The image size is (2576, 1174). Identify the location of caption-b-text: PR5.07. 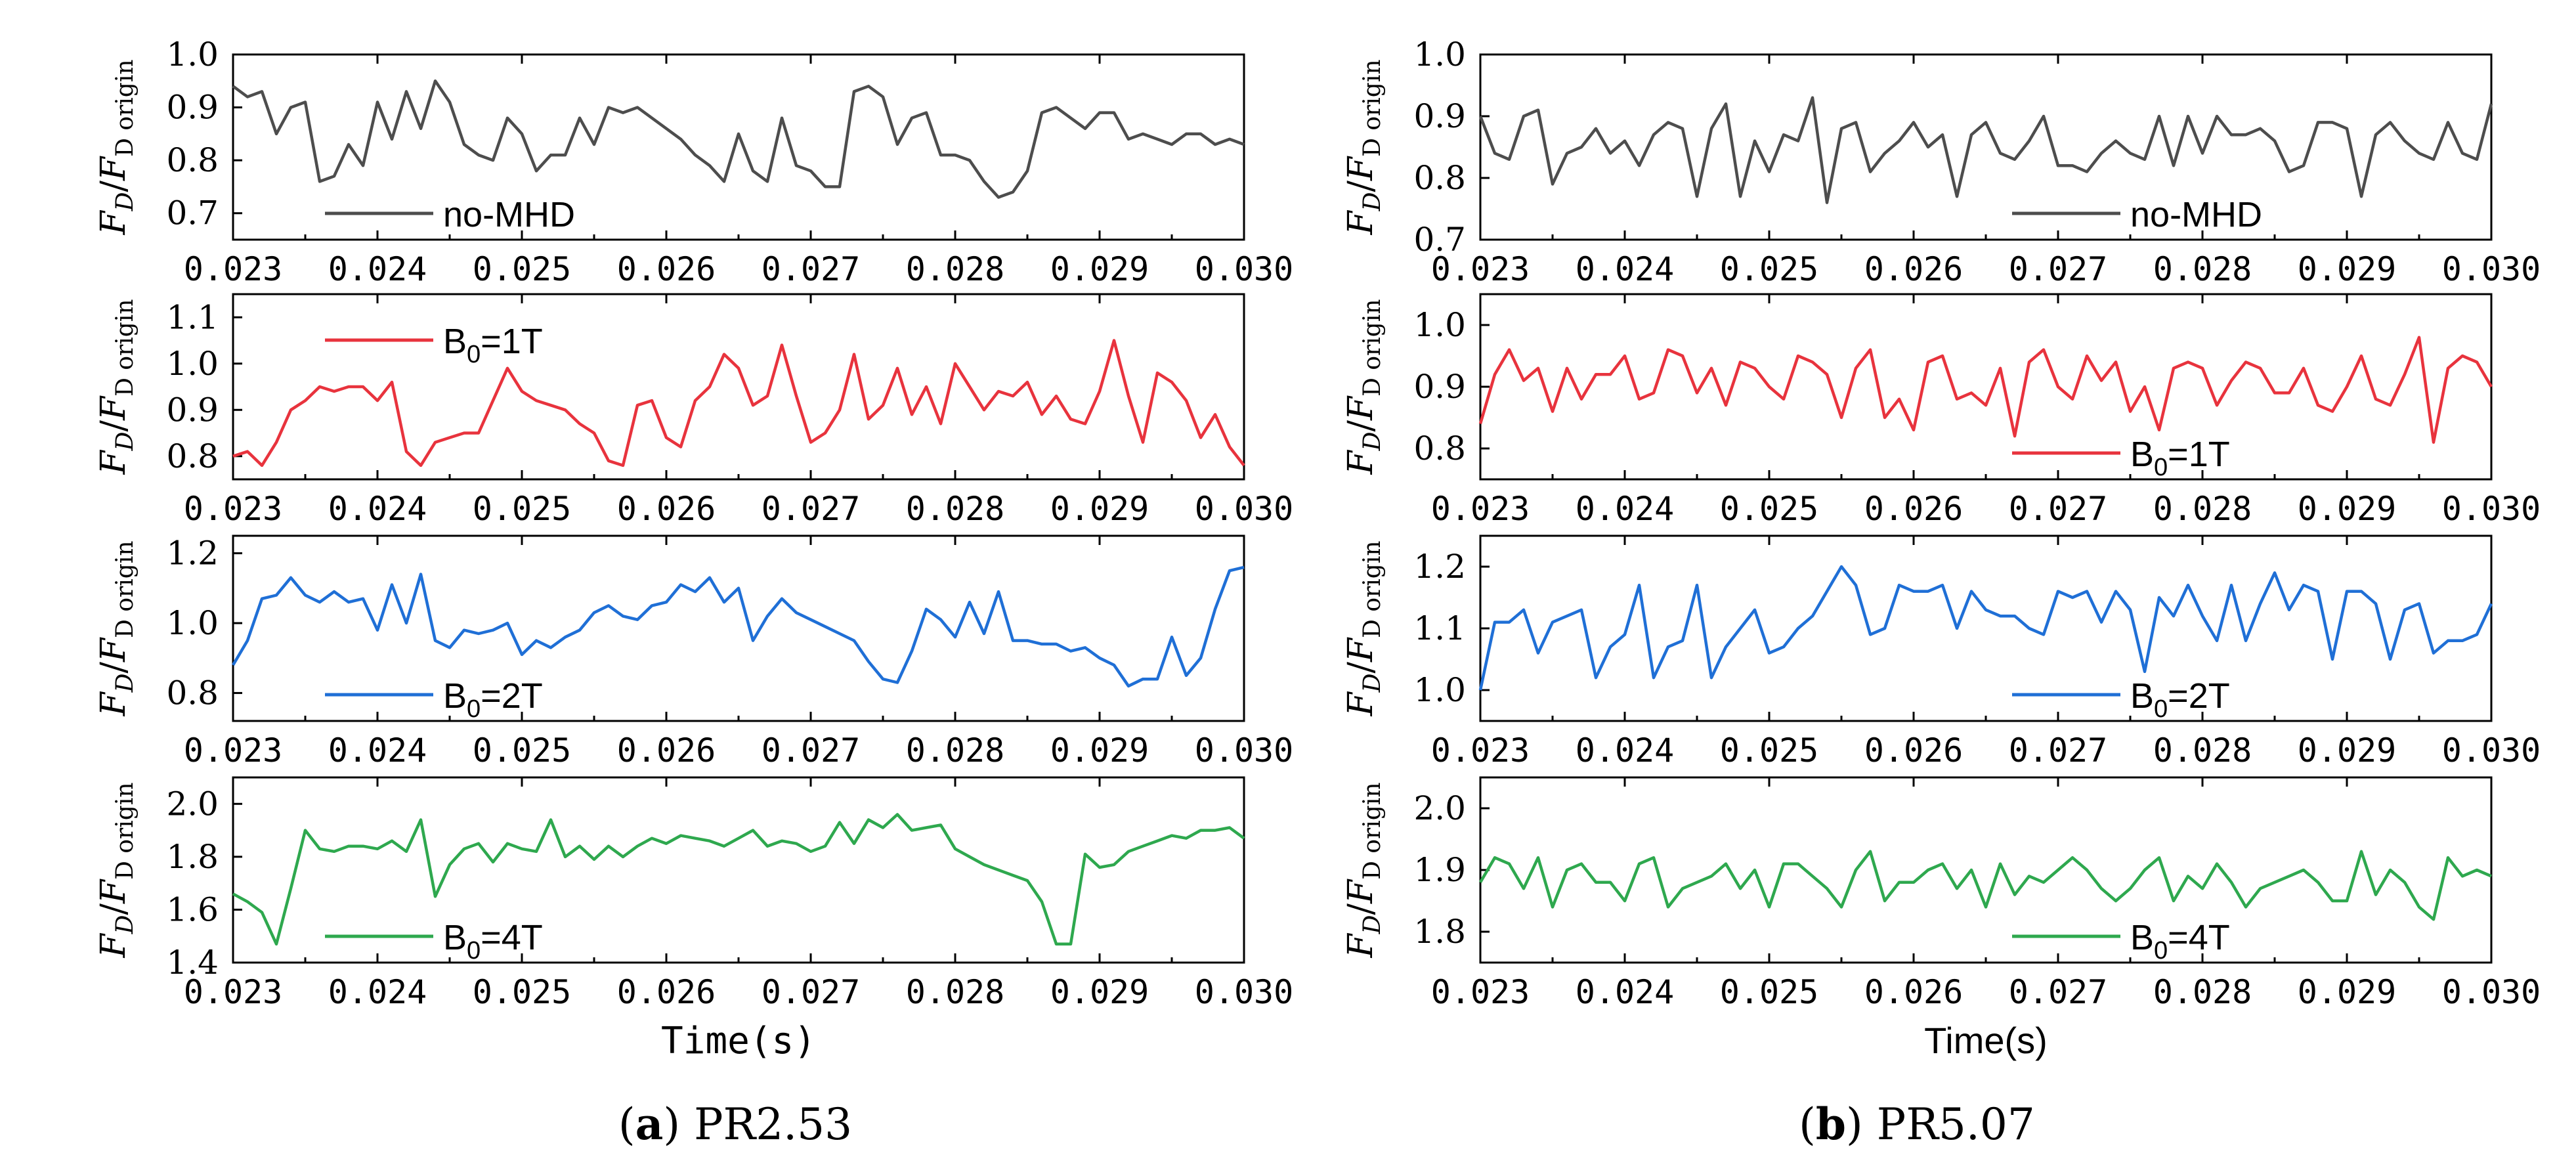
(1956, 1125).